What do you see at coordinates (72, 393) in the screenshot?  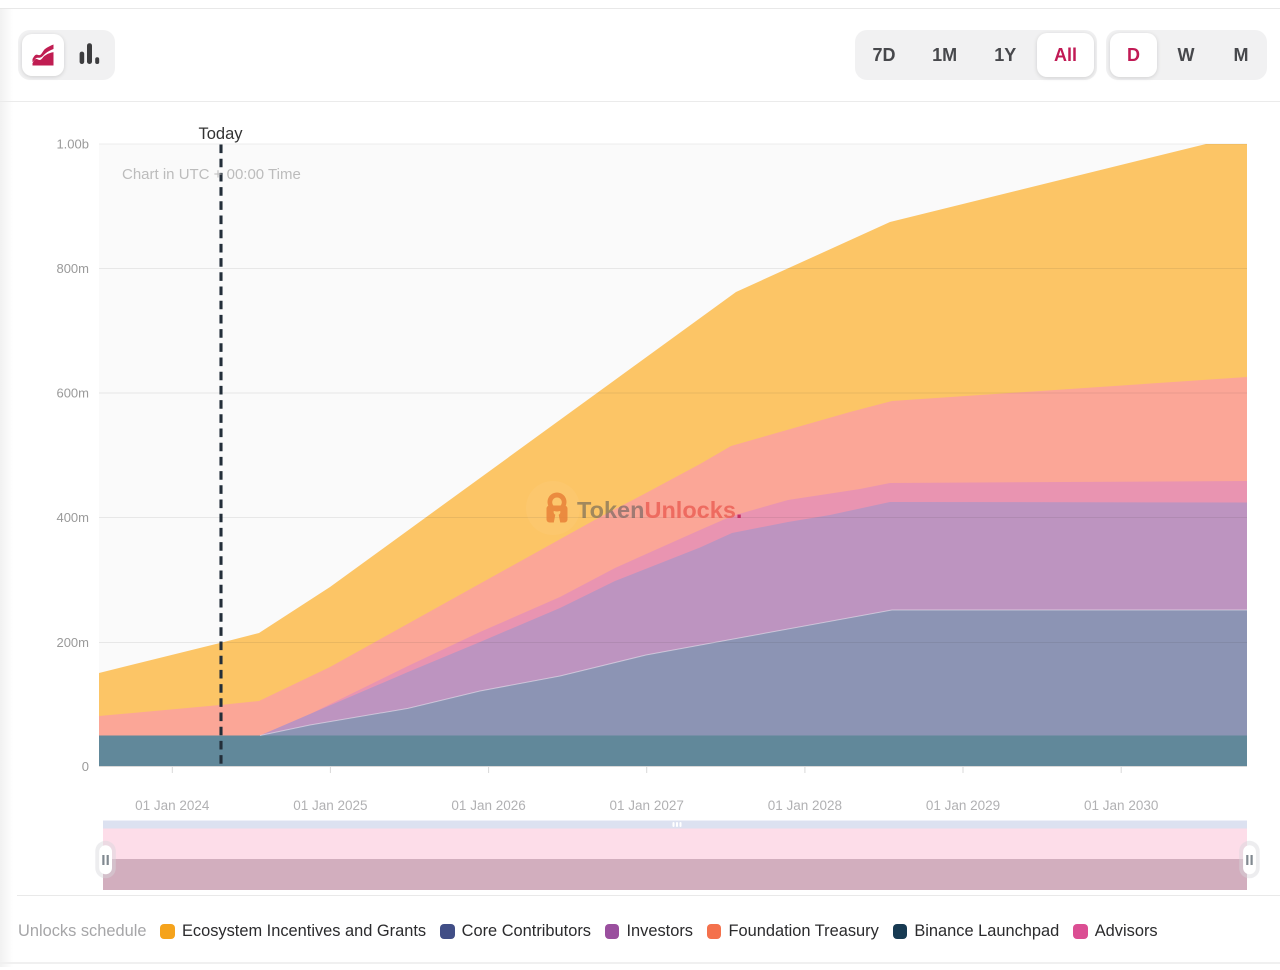 I see `svg-text: 600m` at bounding box center [72, 393].